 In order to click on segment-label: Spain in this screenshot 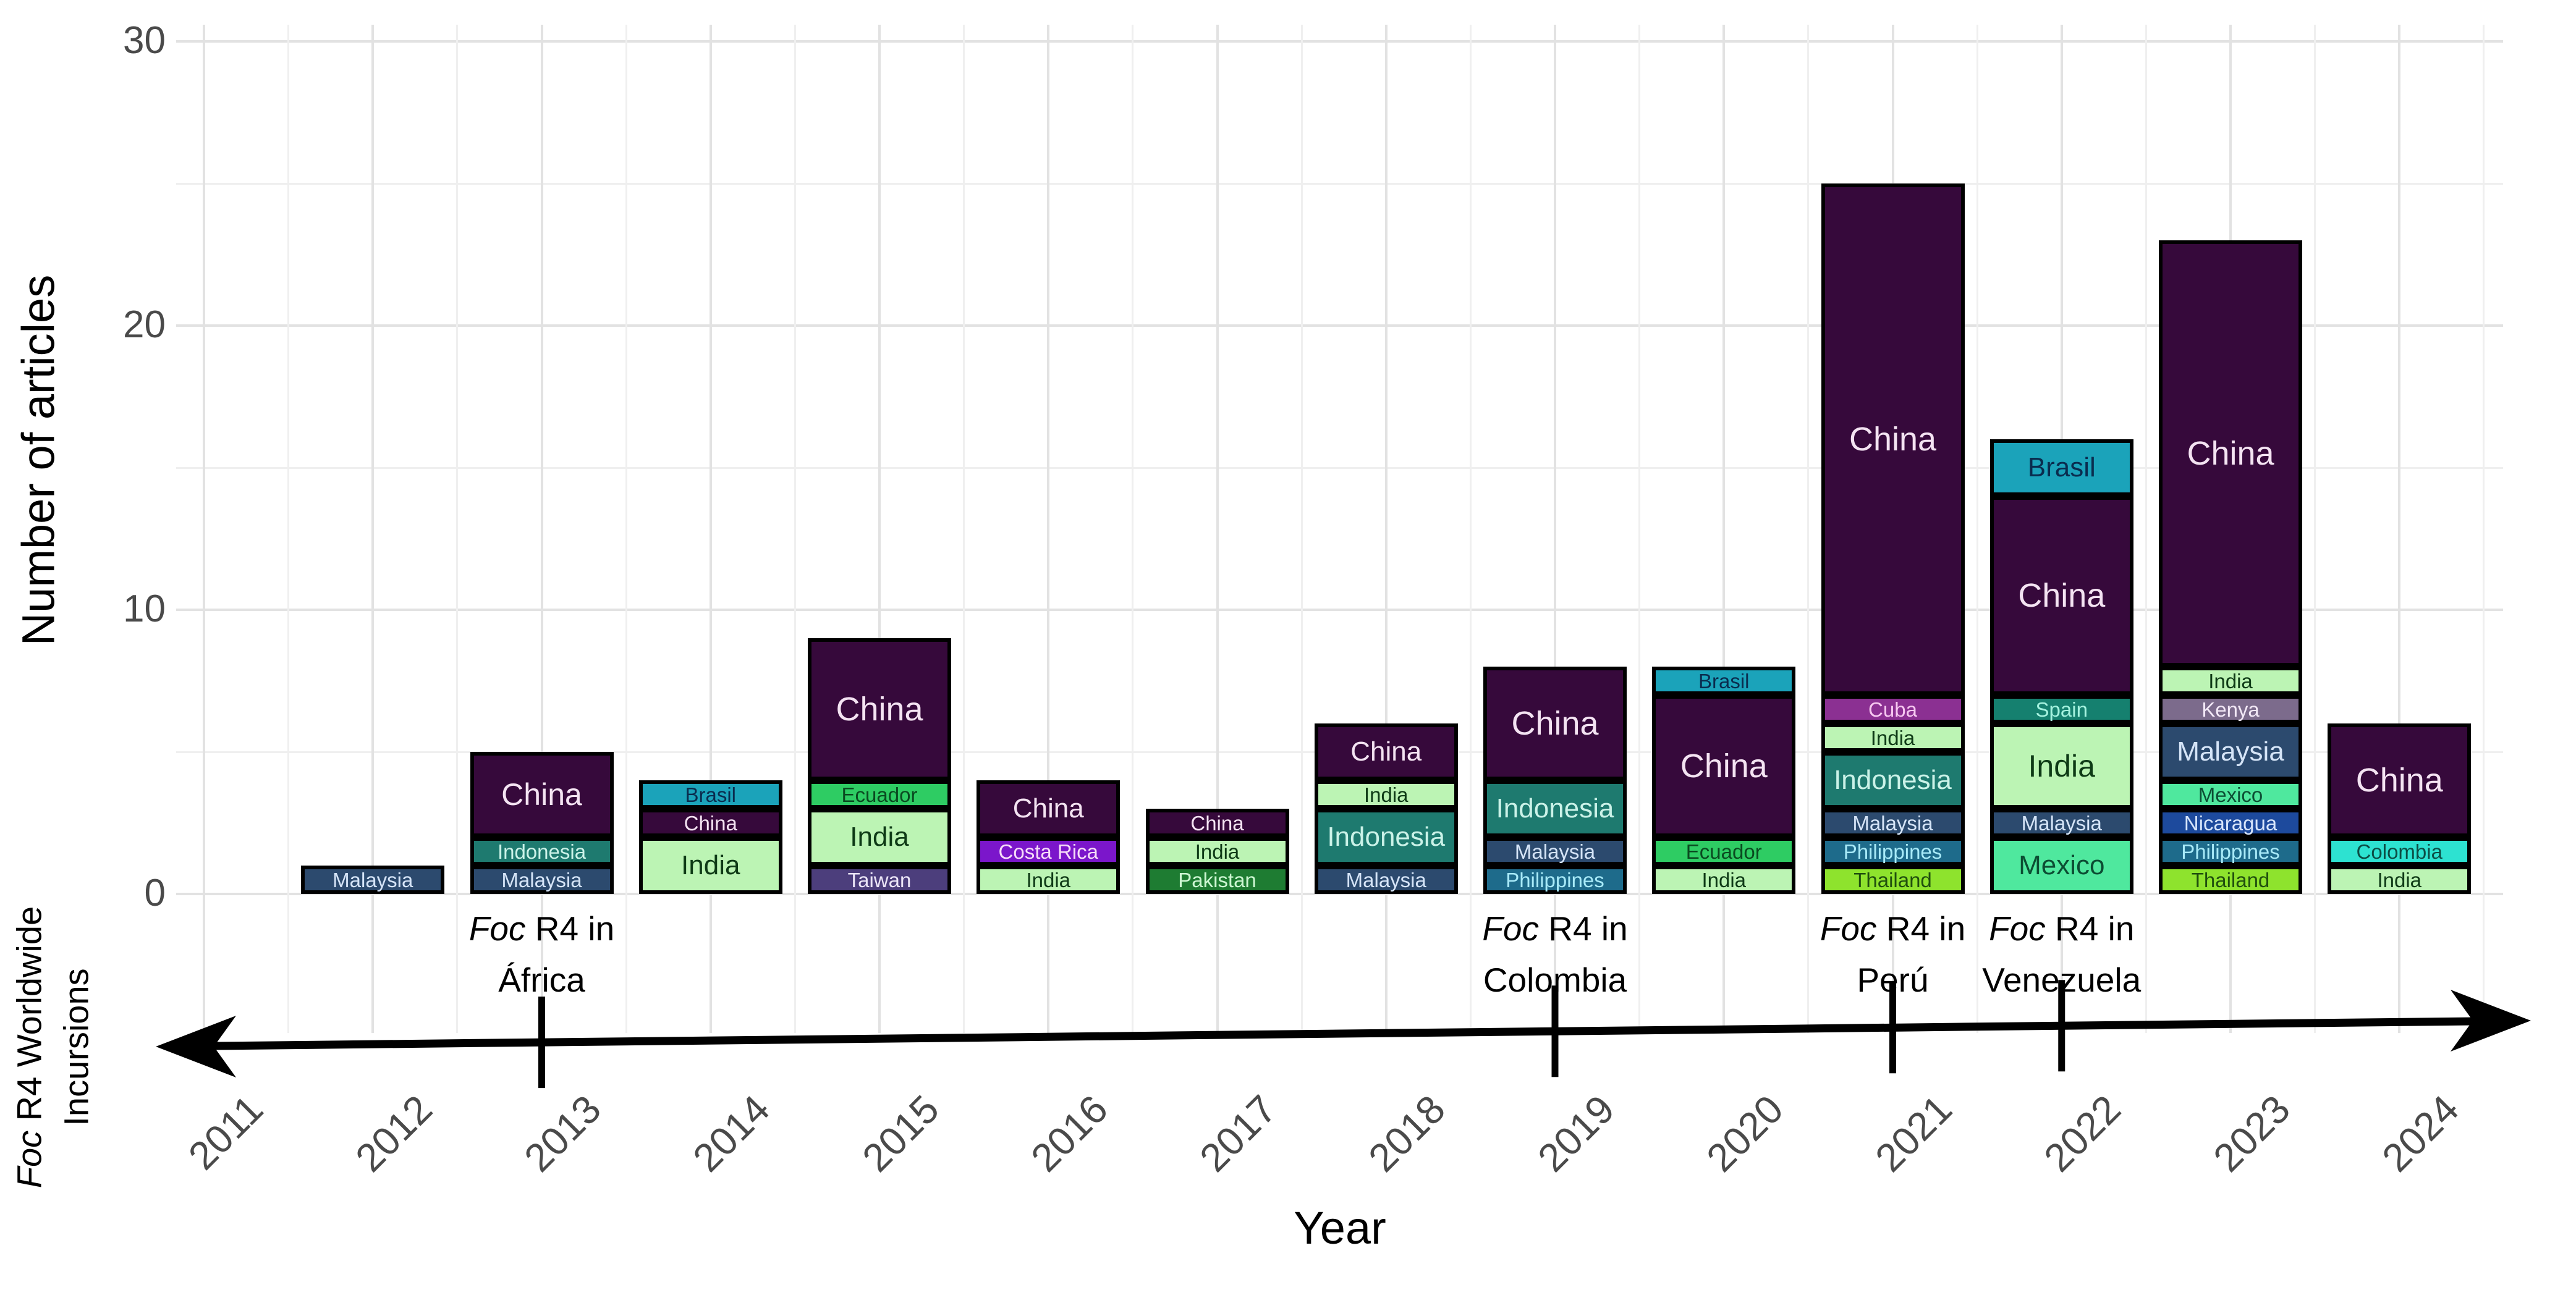, I will do `click(2061, 709)`.